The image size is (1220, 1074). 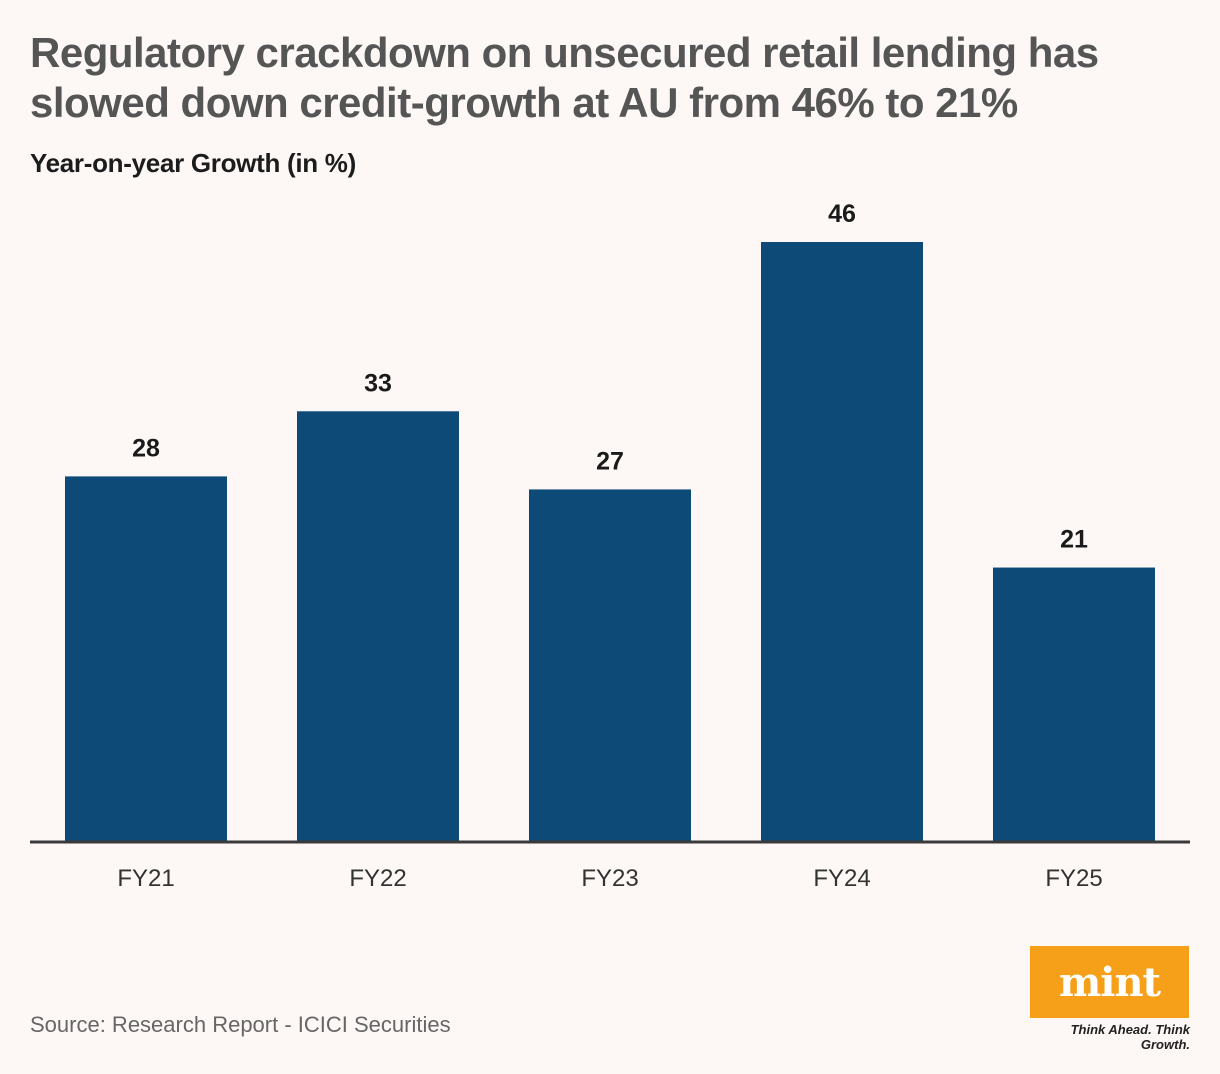 What do you see at coordinates (193, 163) in the screenshot?
I see `chart-subtitle: Year-on-year Growth (in %)` at bounding box center [193, 163].